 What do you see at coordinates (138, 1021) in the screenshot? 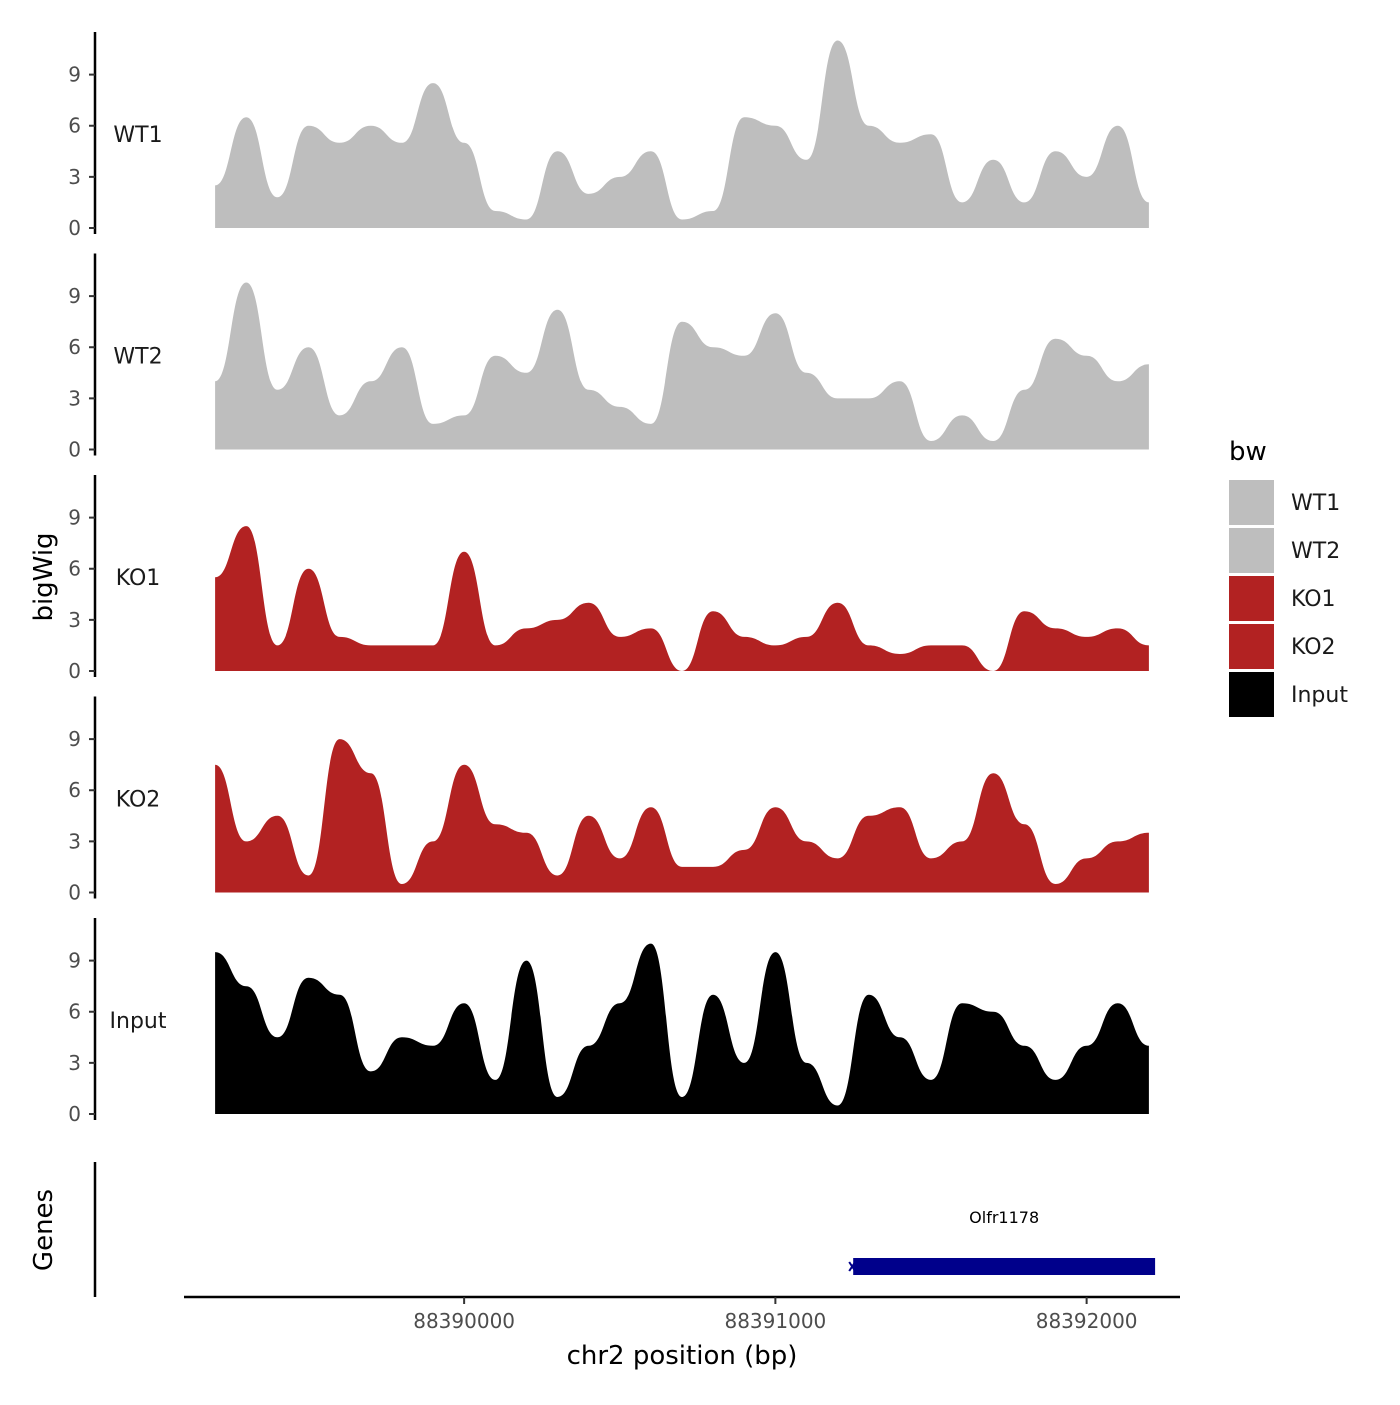
I see `track-label: Input` at bounding box center [138, 1021].